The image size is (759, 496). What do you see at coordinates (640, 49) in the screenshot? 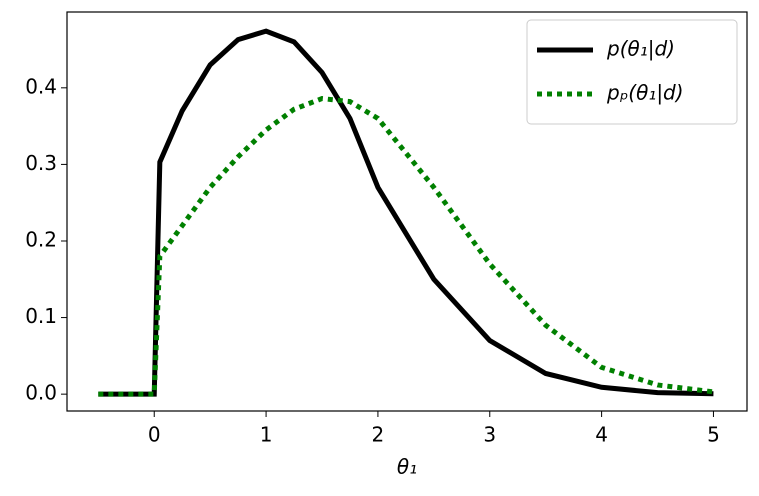
I see `legend-label: p(θ₁|d)` at bounding box center [640, 49].